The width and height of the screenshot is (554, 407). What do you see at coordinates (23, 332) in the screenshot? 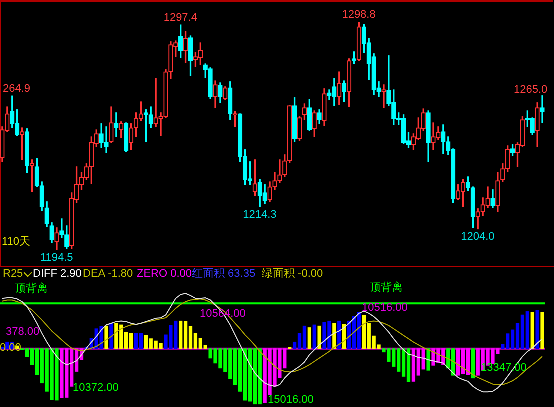
I see `annotation: 378.00` at bounding box center [23, 332].